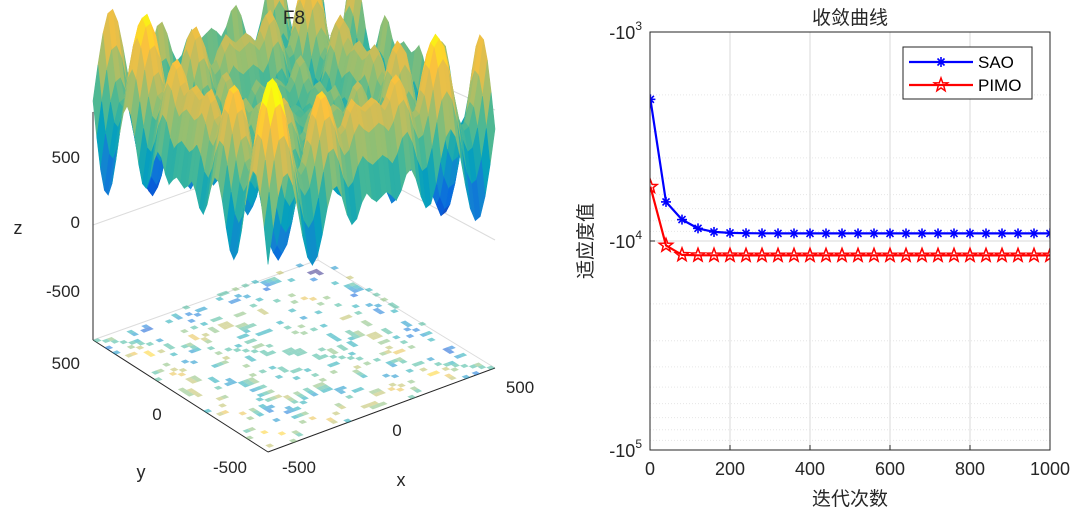  I want to click on legend-marker-pimo, so click(941, 84).